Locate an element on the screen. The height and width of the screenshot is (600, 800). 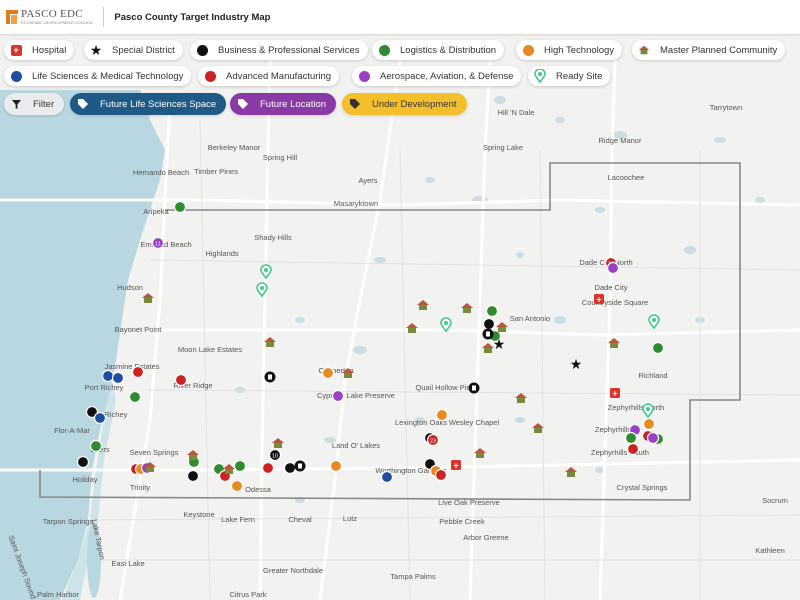
legend-life-sciences: Life Sciences & Medical Technology is located at coordinates (98, 76).